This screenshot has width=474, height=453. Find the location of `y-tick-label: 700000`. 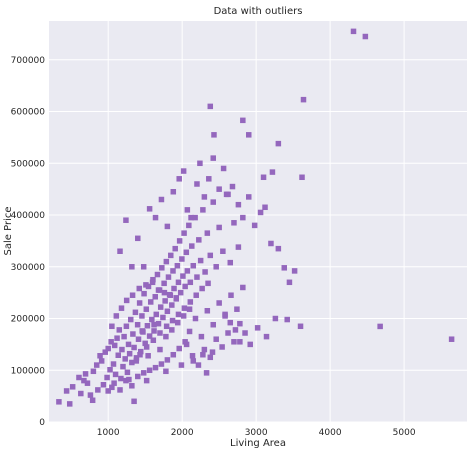

y-tick-label: 700000 is located at coordinates (28, 61).